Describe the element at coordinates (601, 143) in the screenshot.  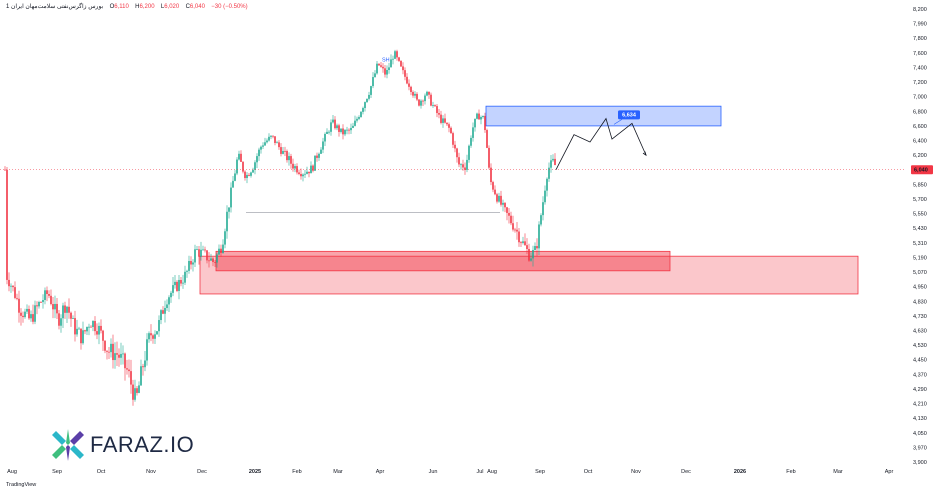
I see `projection-path` at that location.